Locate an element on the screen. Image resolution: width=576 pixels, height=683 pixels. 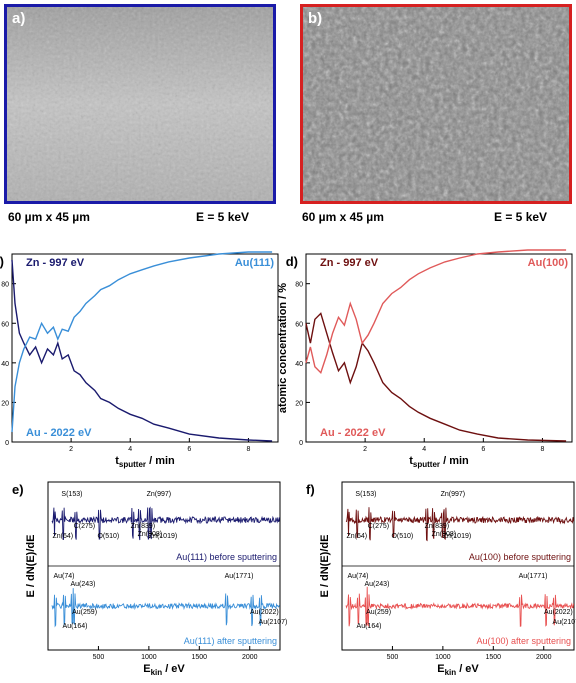
legend-before: Au(111) before sputtering is located at coordinates (226, 557).